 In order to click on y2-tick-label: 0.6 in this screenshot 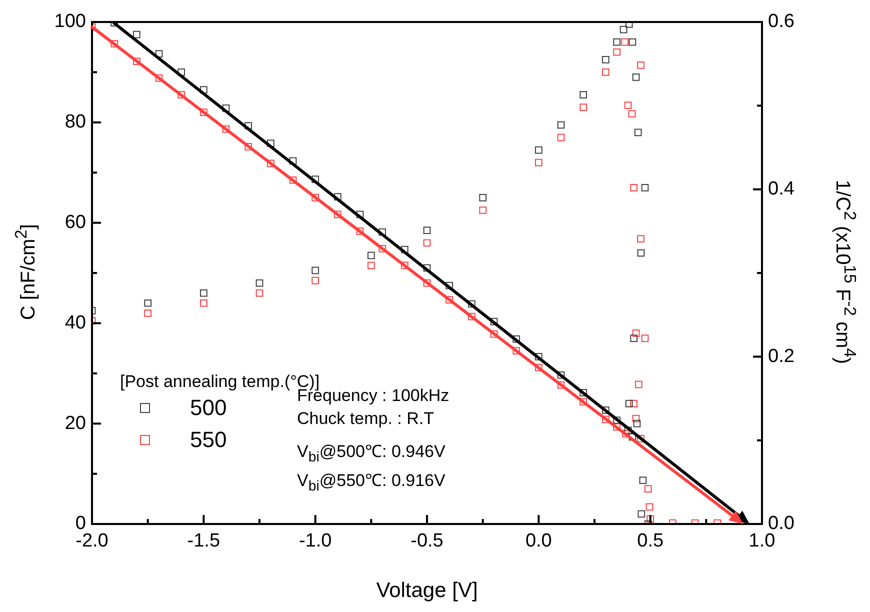, I will do `click(781, 21)`.